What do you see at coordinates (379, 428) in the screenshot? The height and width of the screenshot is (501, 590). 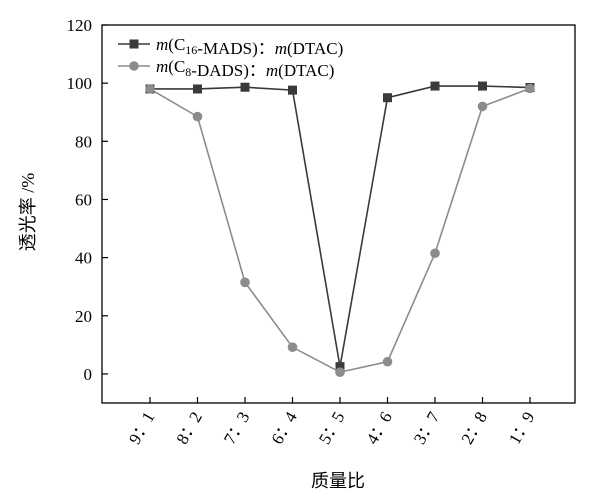 I see `x-tick-label: 4：6` at bounding box center [379, 428].